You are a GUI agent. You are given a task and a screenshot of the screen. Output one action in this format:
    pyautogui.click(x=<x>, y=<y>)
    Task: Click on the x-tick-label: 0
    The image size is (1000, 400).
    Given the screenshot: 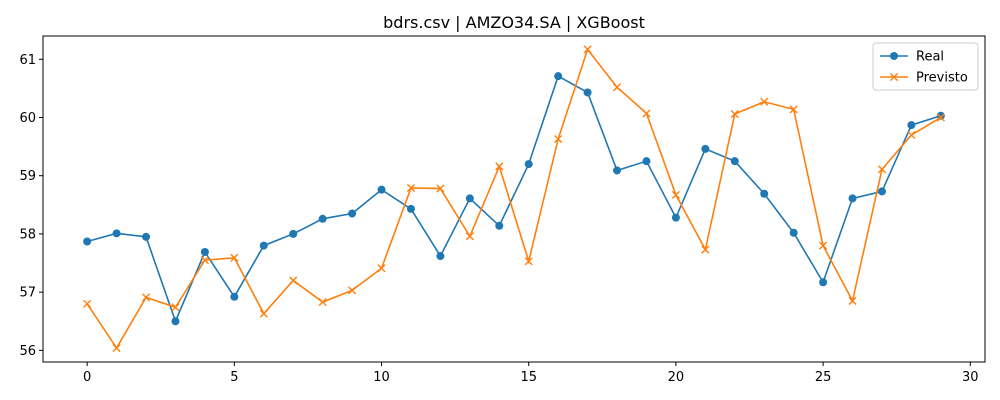 What is the action you would take?
    pyautogui.click(x=87, y=377)
    